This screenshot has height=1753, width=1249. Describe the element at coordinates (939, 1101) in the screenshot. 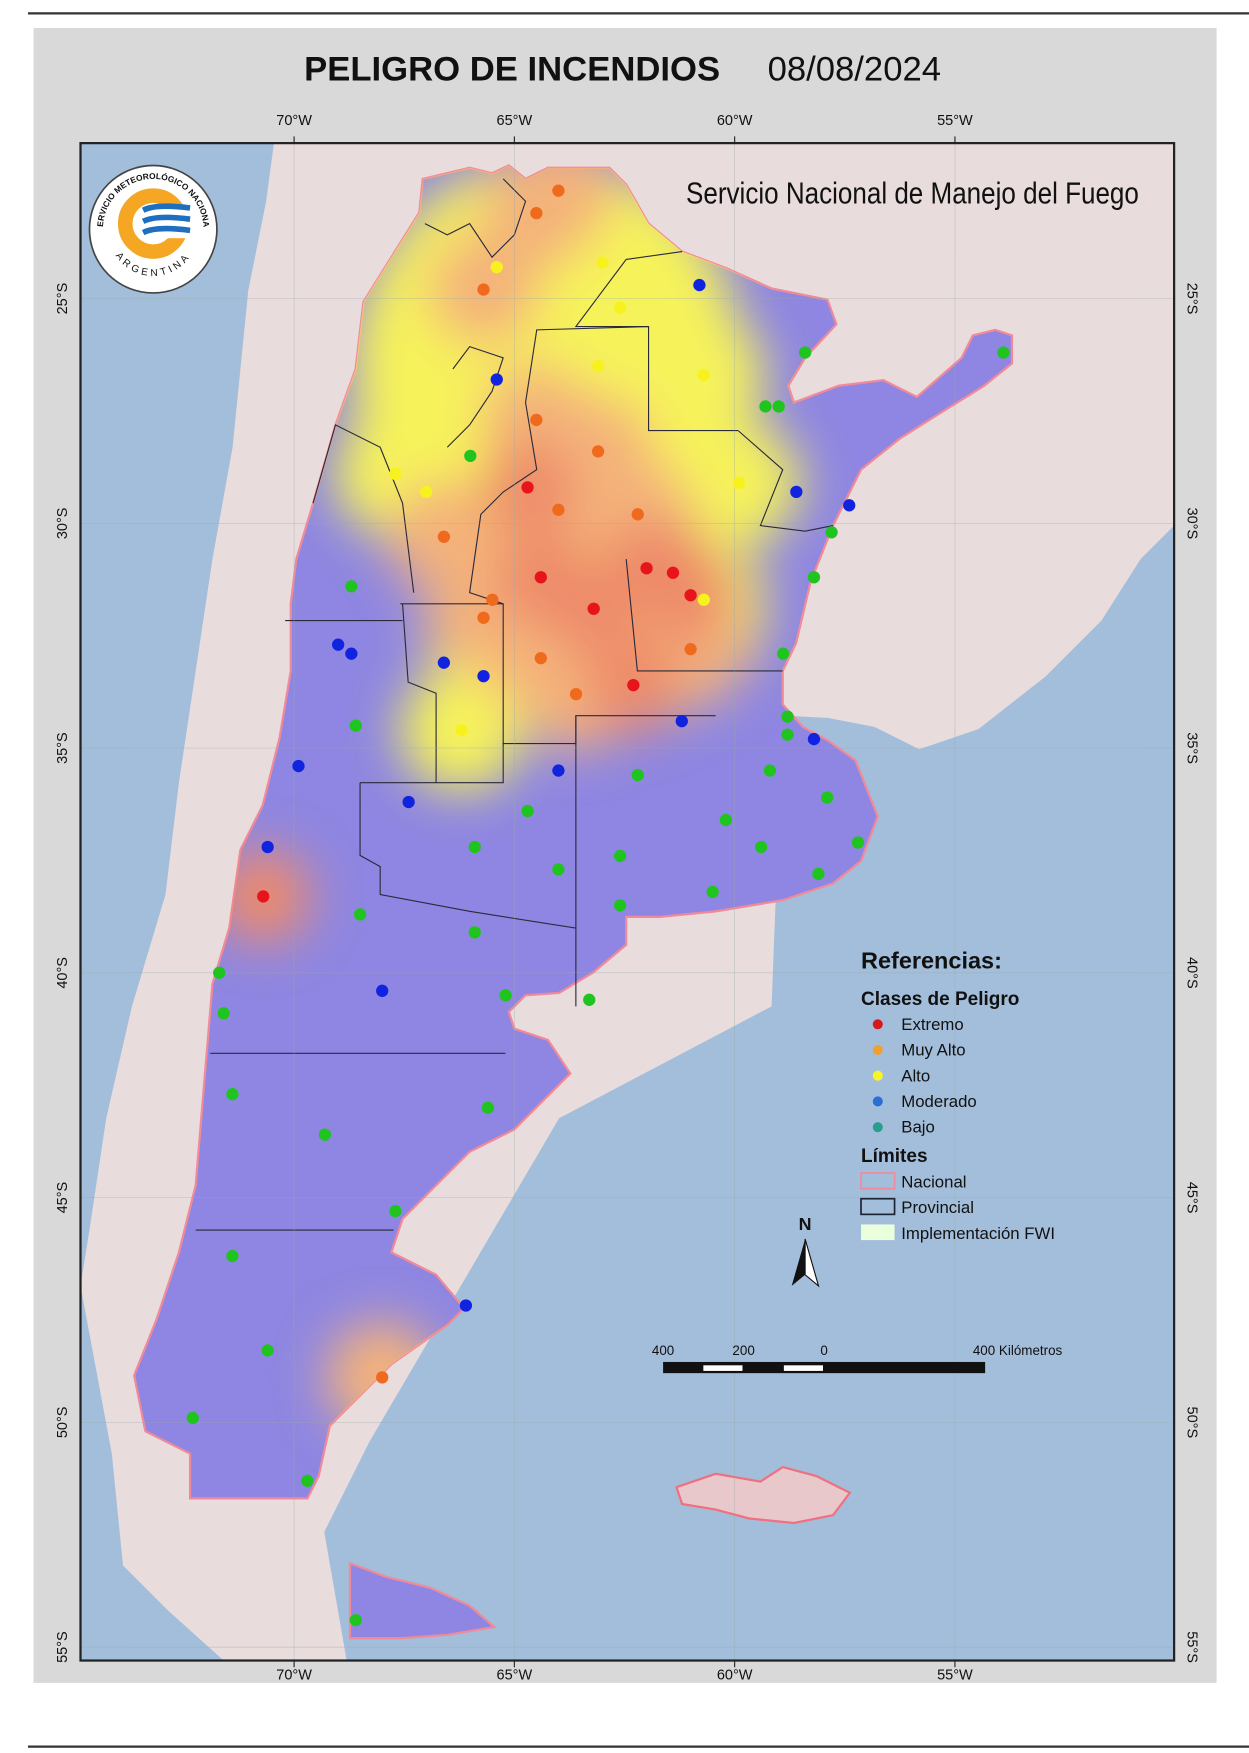

I see `legend-class-label: Moderado` at that location.